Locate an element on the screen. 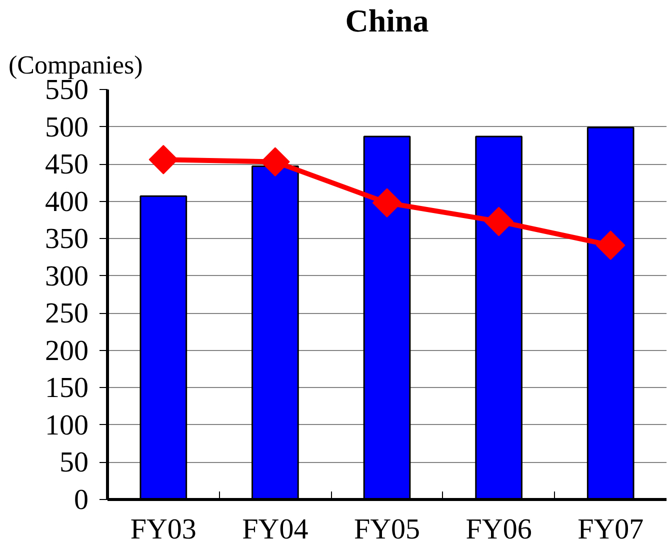  y-tick-label: 250 is located at coordinates (66, 314).